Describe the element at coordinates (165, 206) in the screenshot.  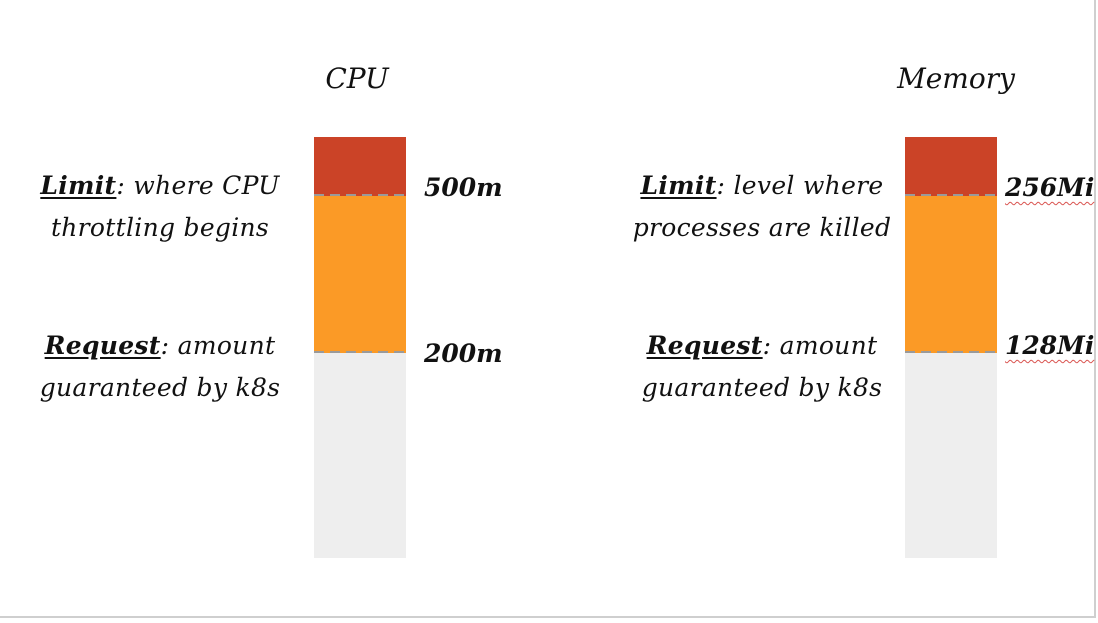
I see `cpu-limit-text: : where CPU throttling begins` at that location.